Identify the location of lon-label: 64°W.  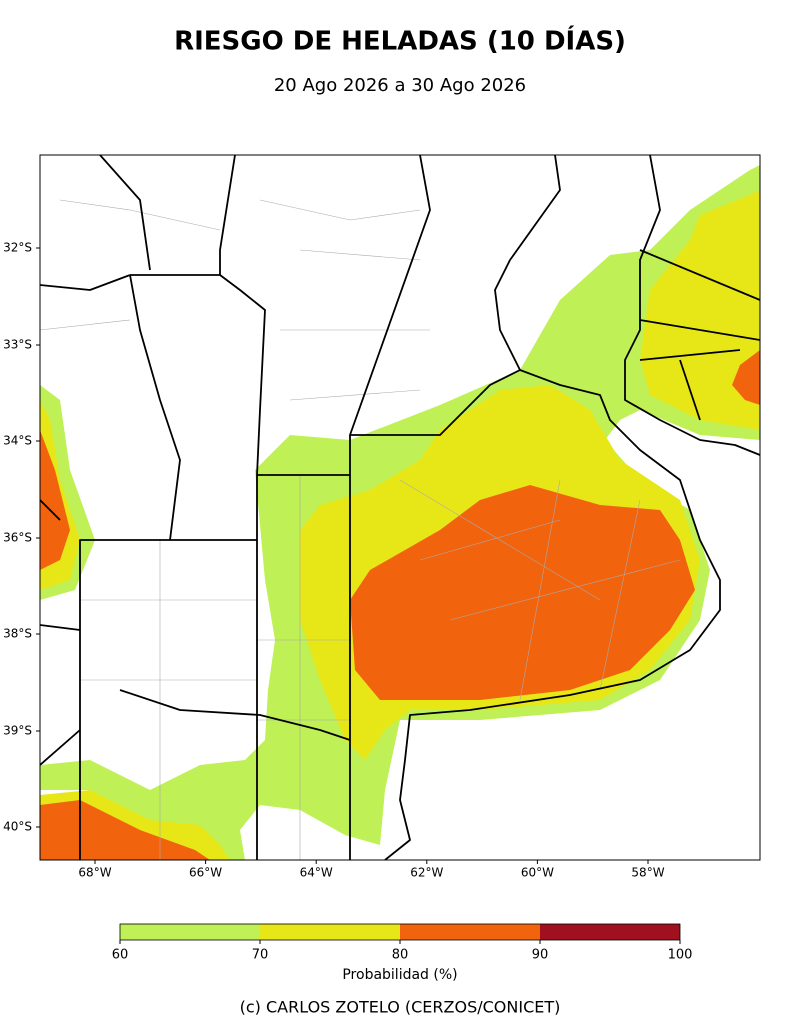
(316, 873).